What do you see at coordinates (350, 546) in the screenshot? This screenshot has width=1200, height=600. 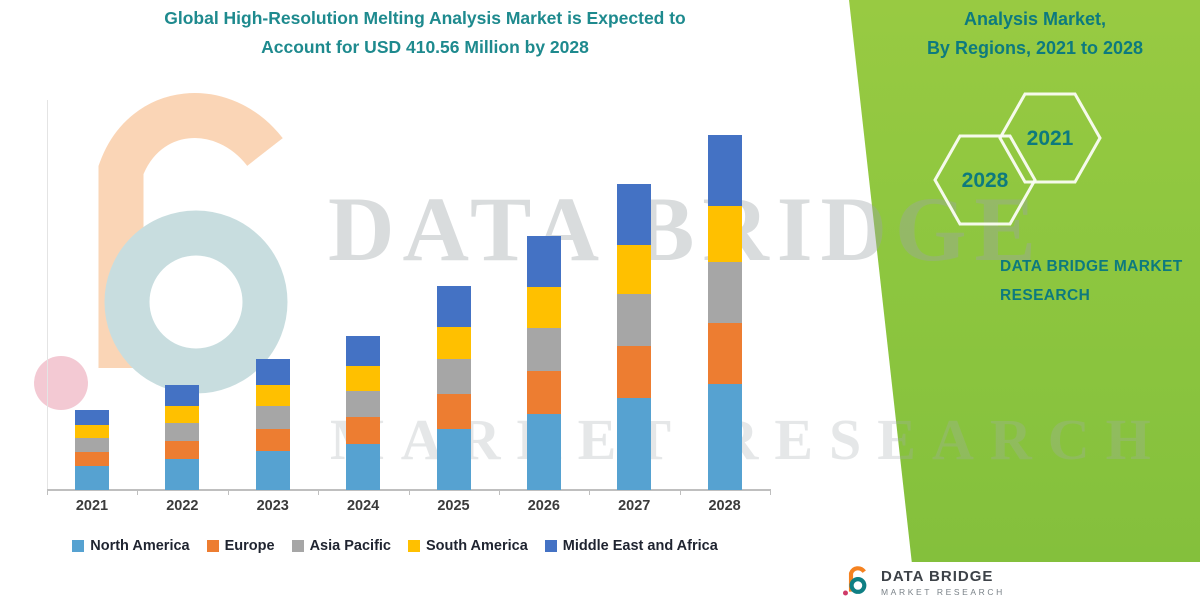 I see `legend-label: Asia Pacific` at bounding box center [350, 546].